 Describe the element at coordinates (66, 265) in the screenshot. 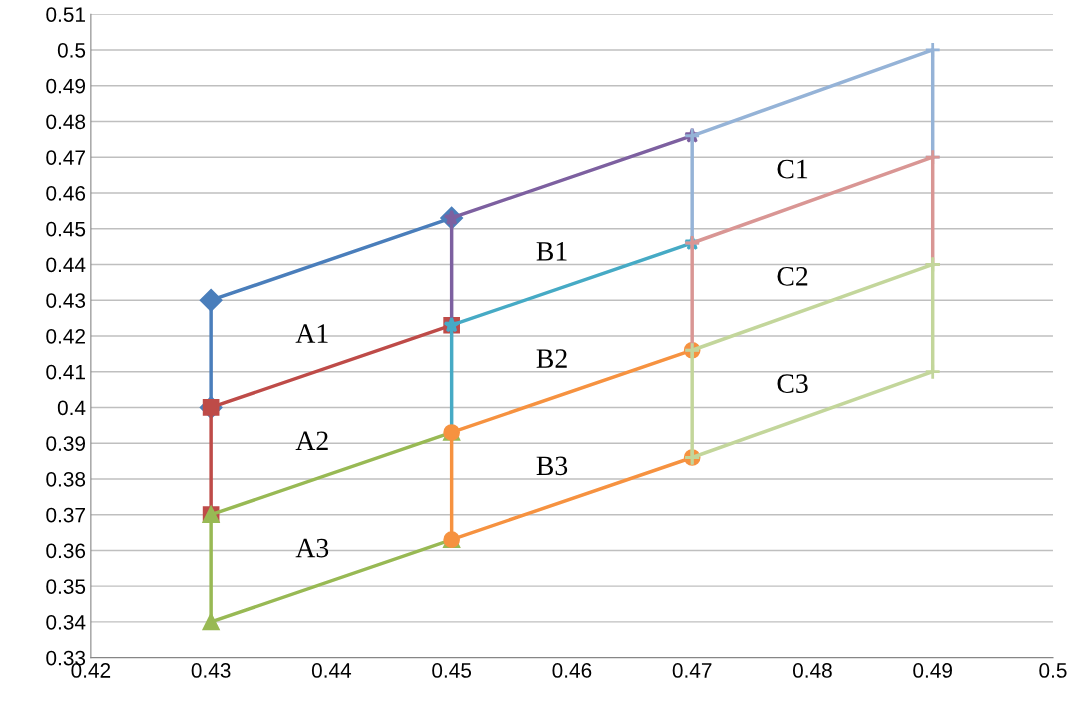

I see `y-tick-label: 0.44` at that location.